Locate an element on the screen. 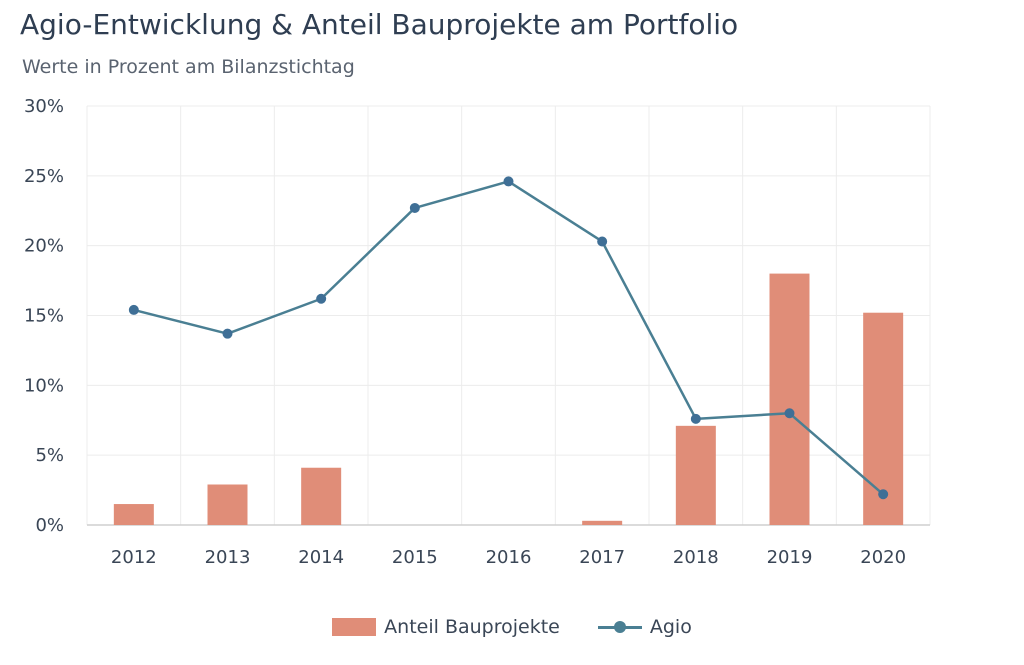 Image resolution: width=1024 pixels, height=665 pixels. y-tick-label: 20% is located at coordinates (44, 246).